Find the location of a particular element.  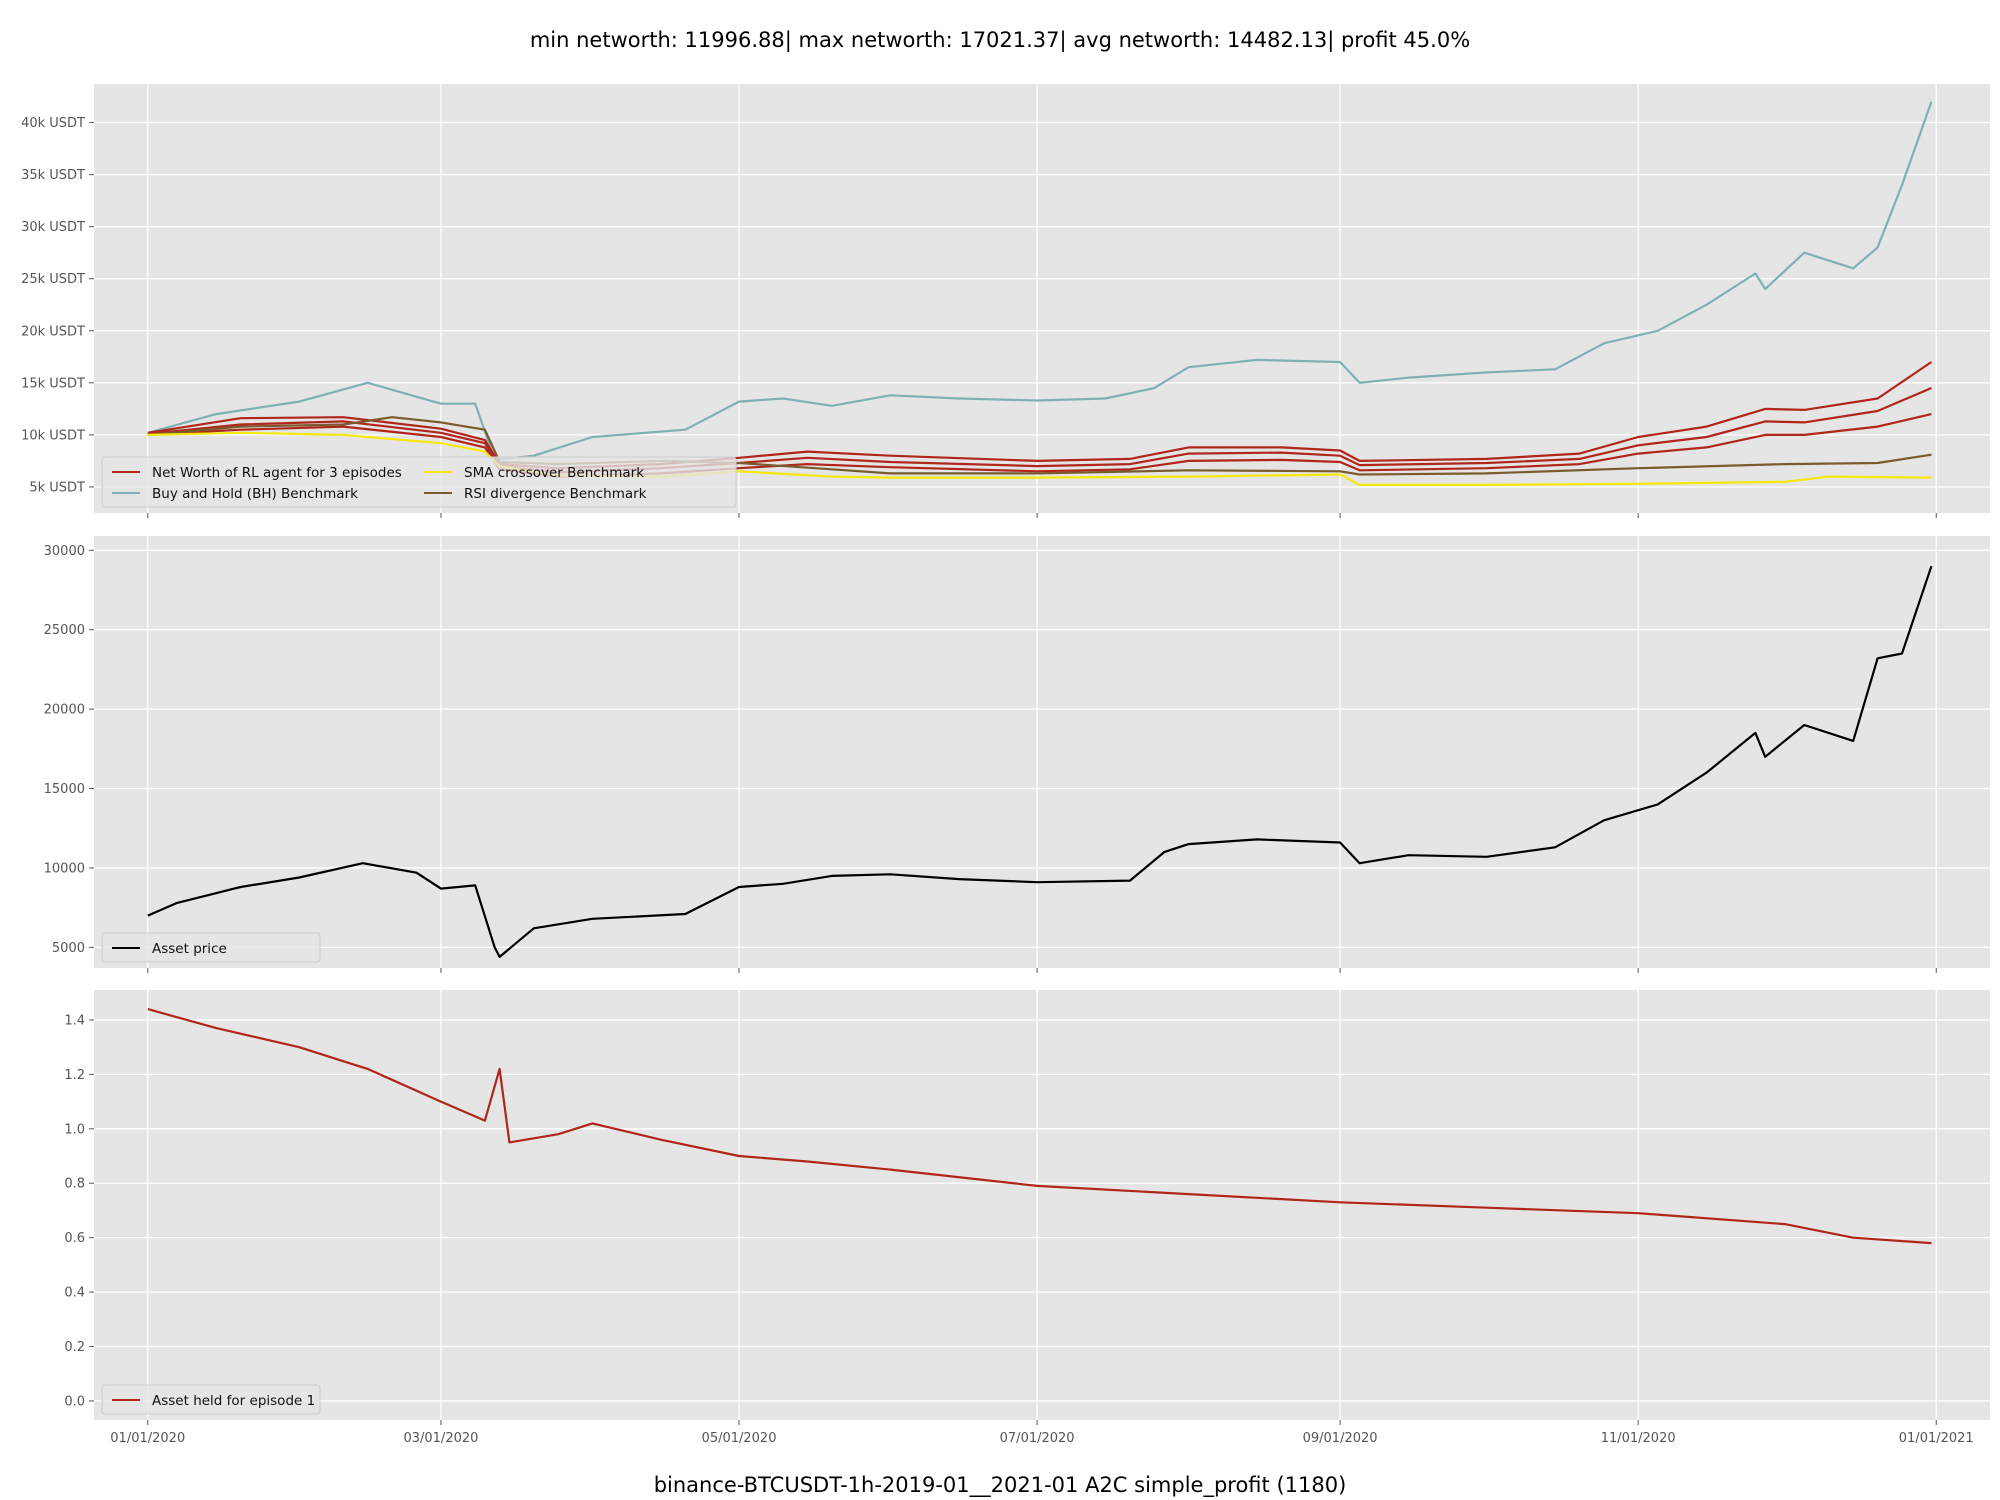

y-tick-label: 25000 is located at coordinates (64, 630).